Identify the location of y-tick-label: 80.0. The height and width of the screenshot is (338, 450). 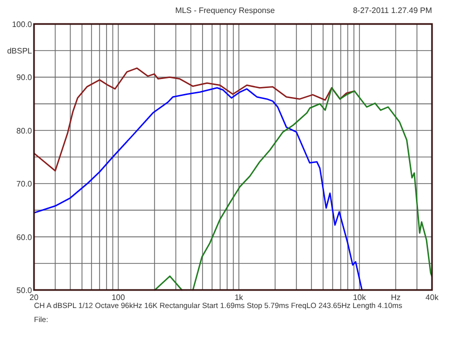
(24, 131).